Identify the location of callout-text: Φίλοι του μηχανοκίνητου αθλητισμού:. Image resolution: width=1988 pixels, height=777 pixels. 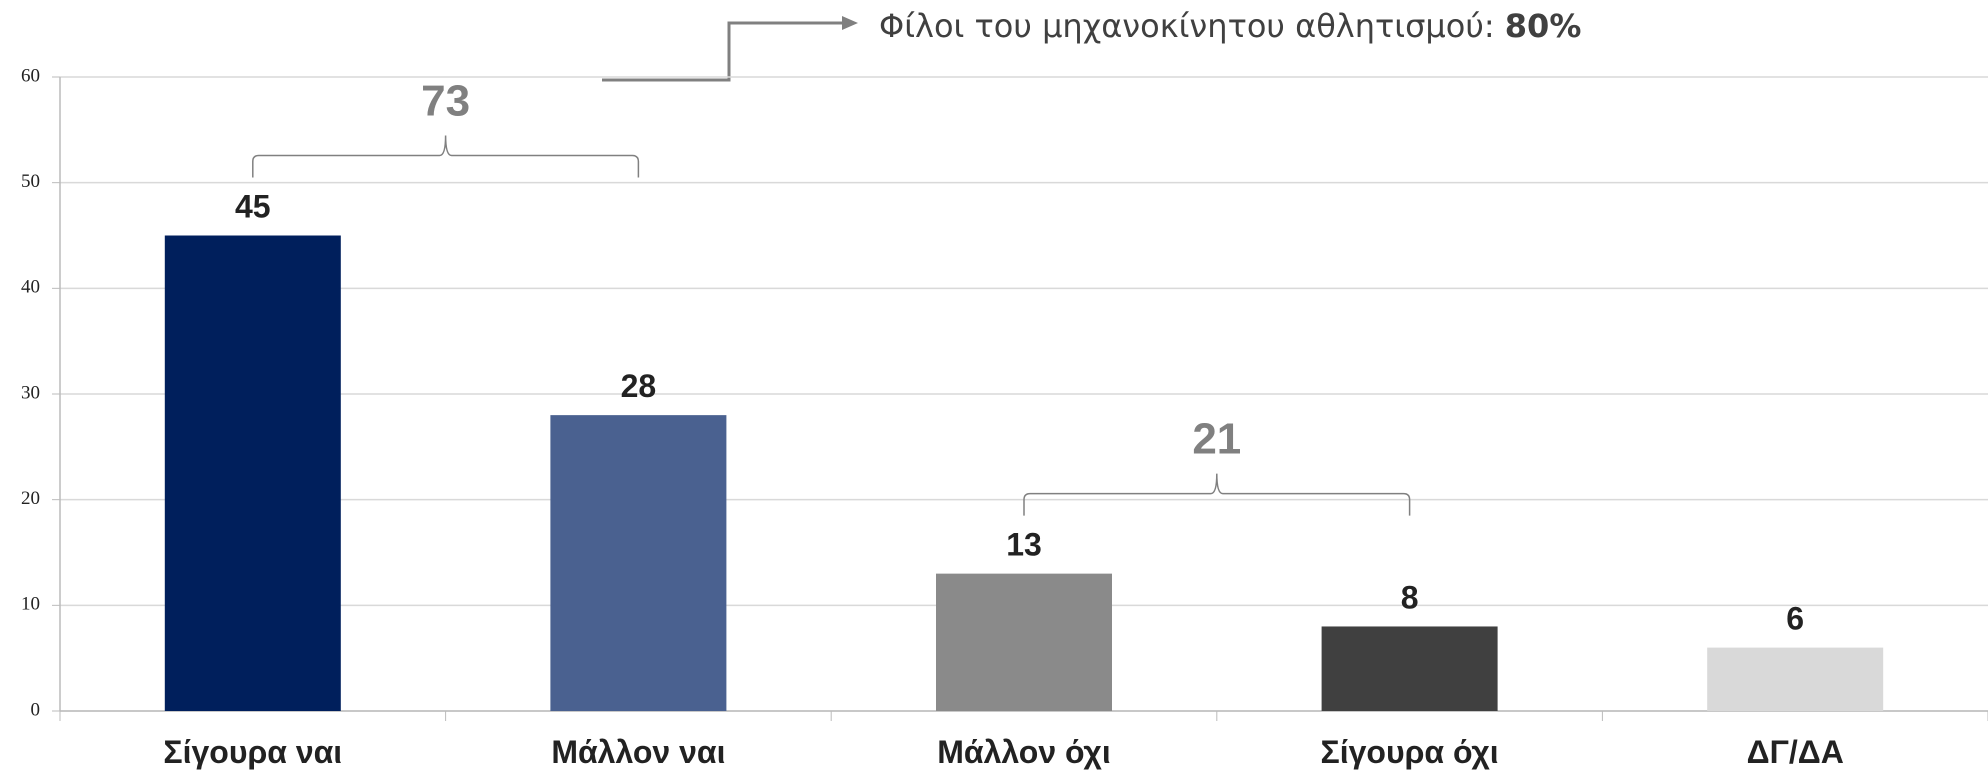
(1187, 26).